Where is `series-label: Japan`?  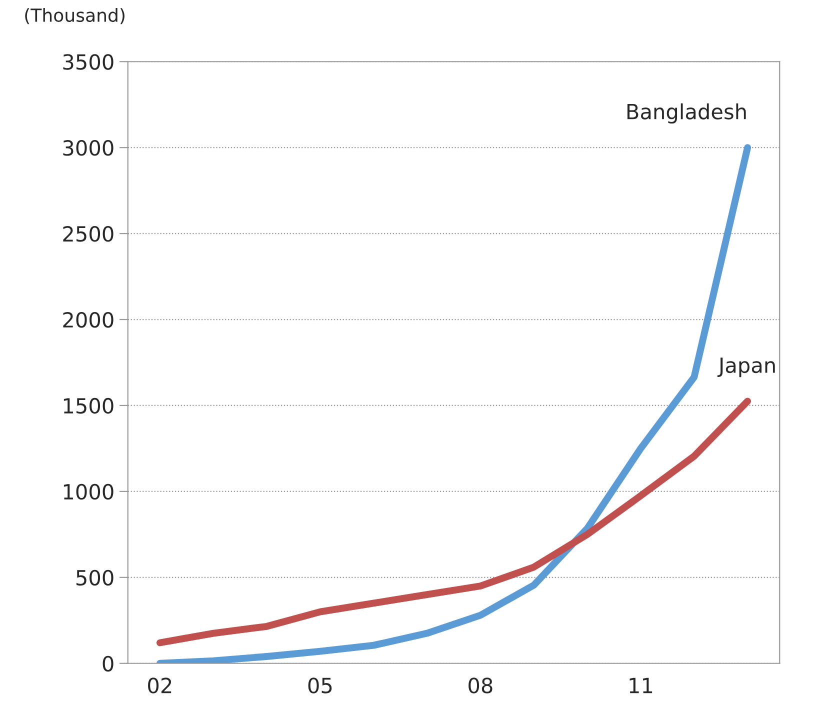
series-label: Japan is located at coordinates (746, 368).